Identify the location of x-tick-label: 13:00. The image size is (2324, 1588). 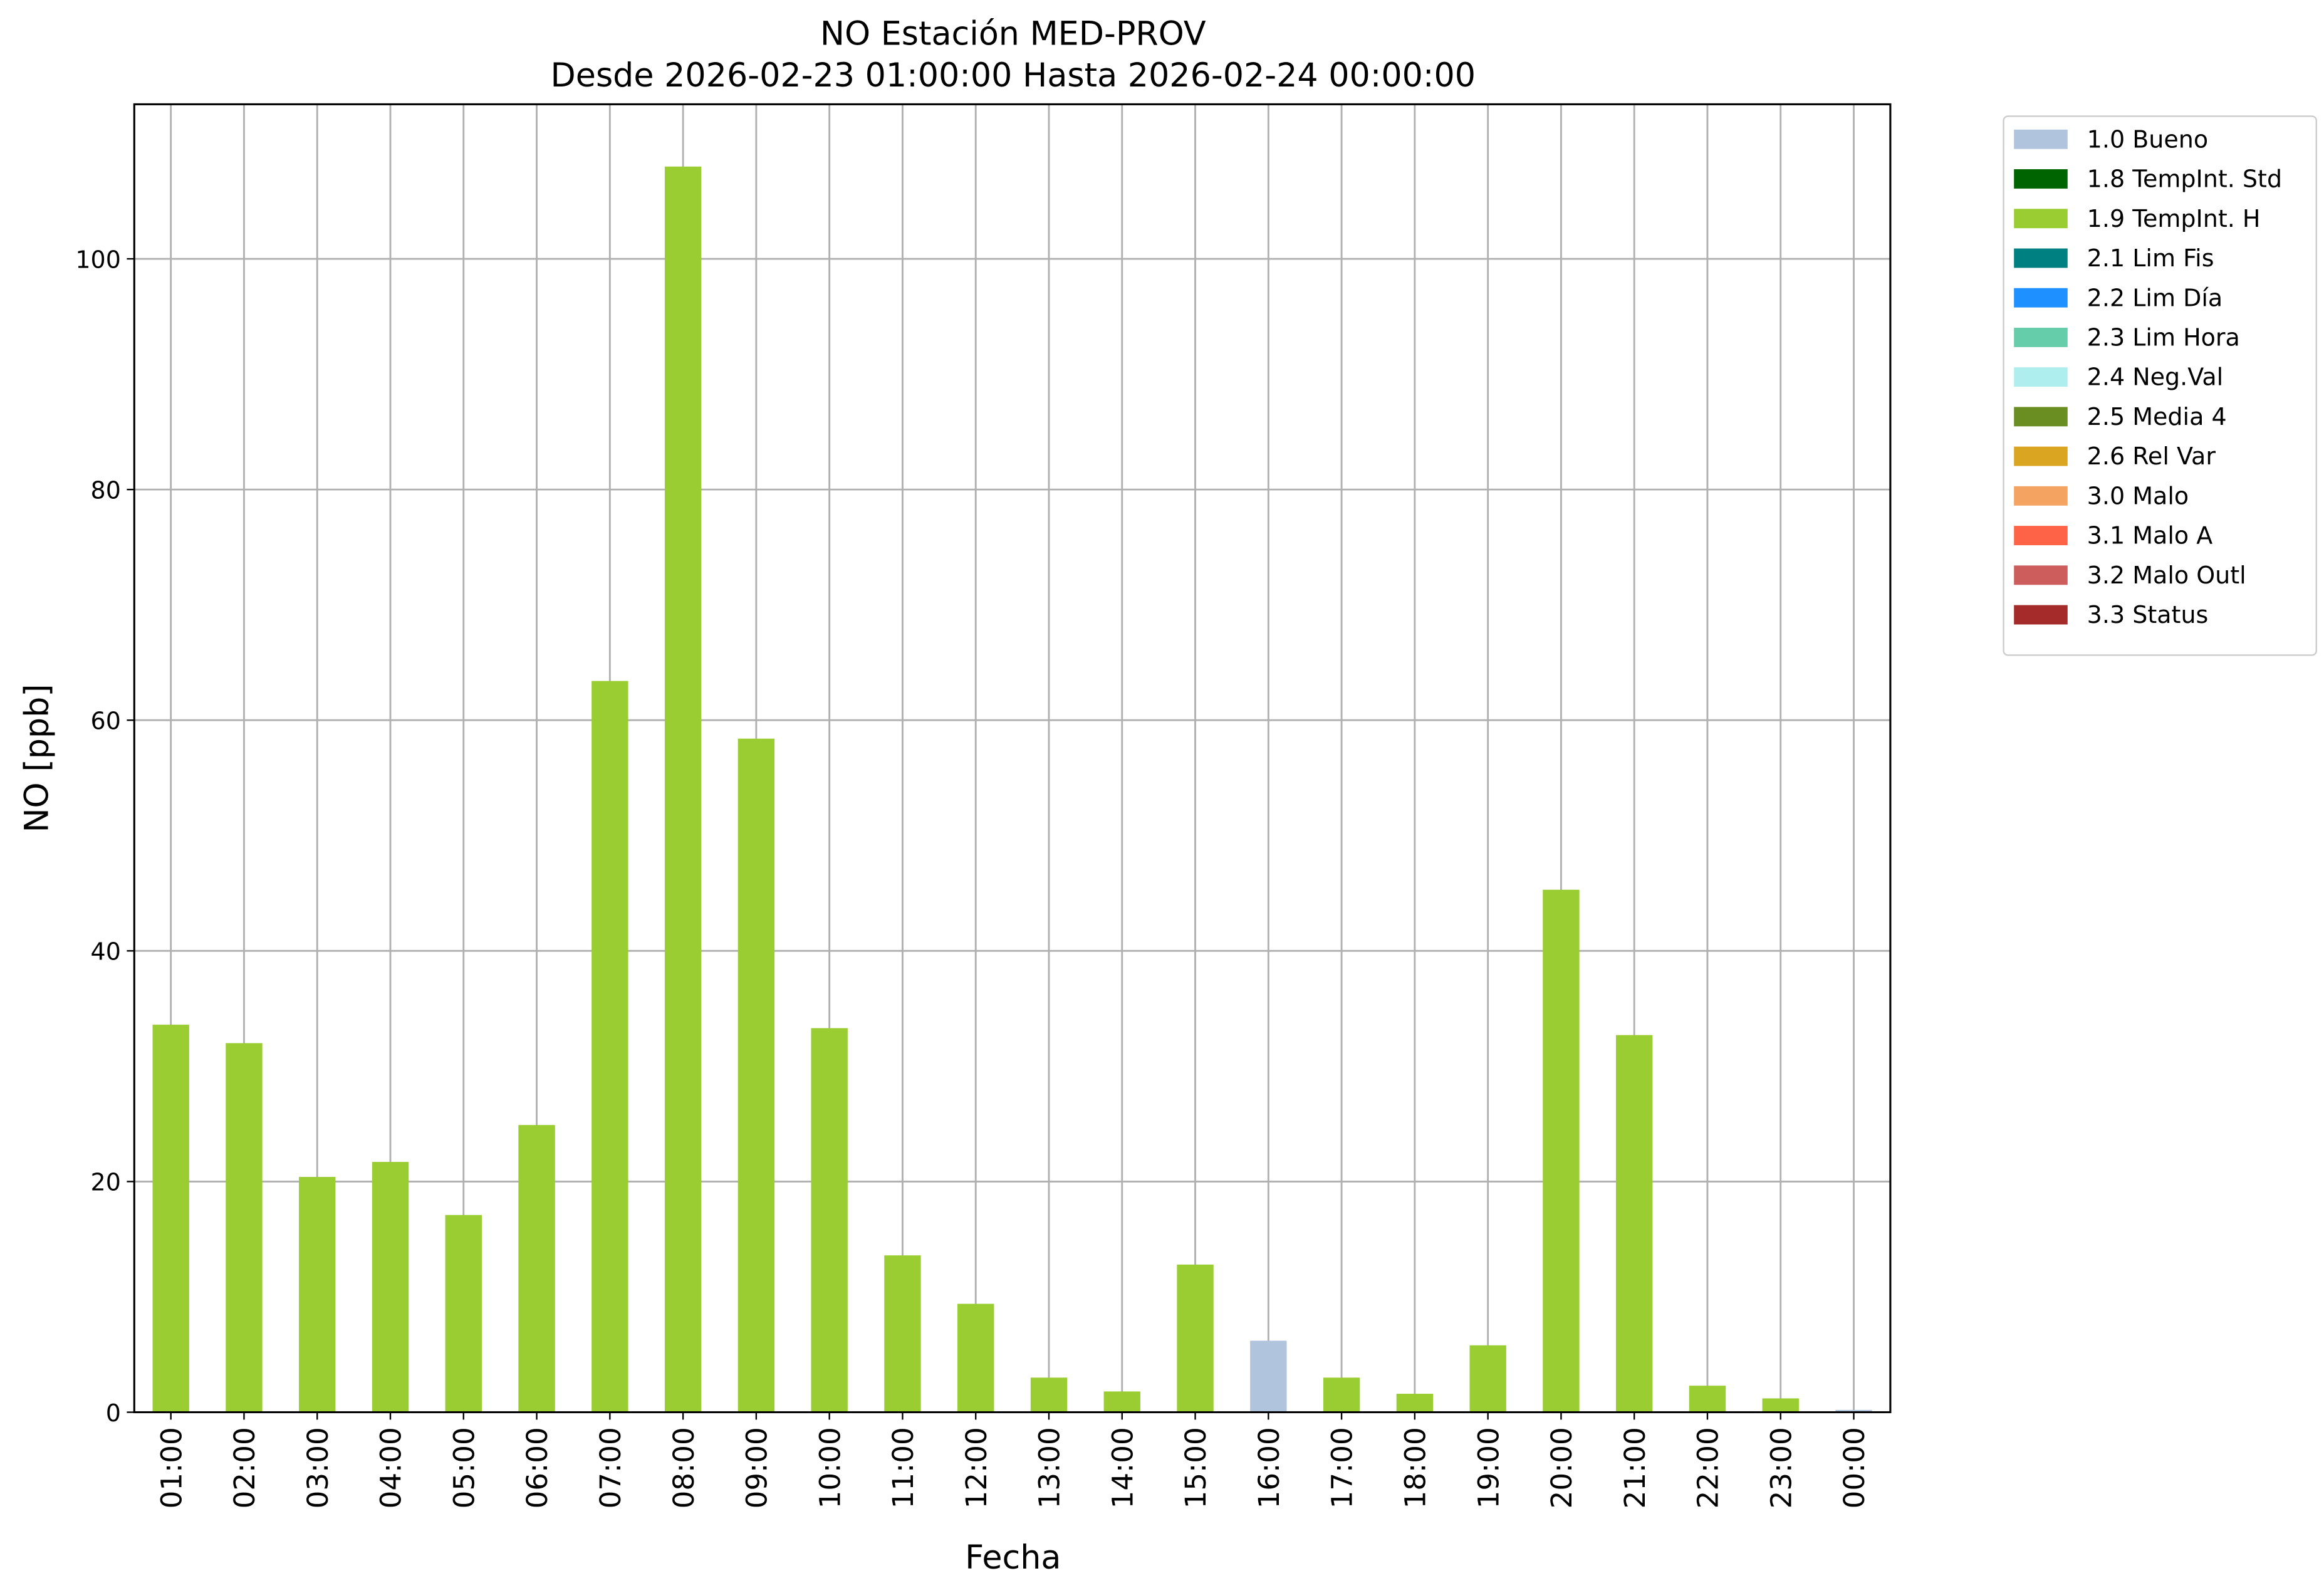
(1049, 1468).